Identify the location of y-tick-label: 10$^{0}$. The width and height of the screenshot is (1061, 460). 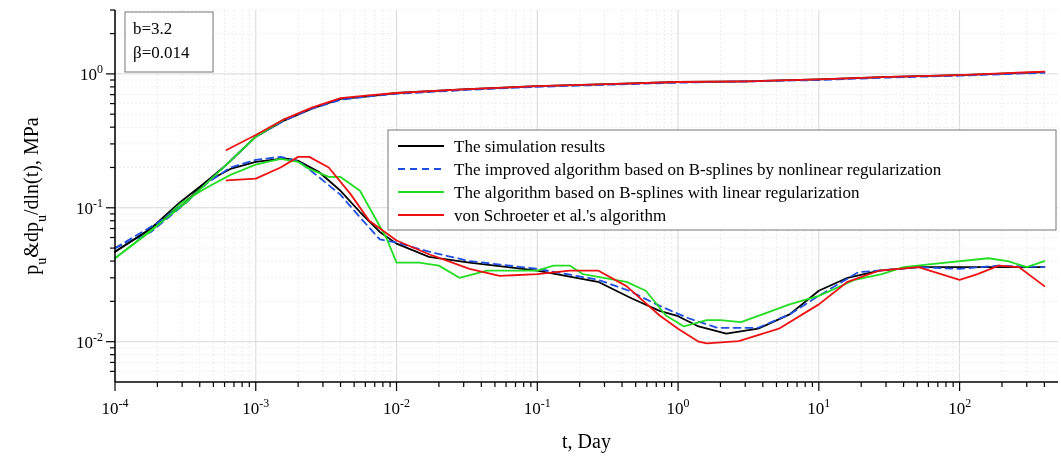
(92, 72).